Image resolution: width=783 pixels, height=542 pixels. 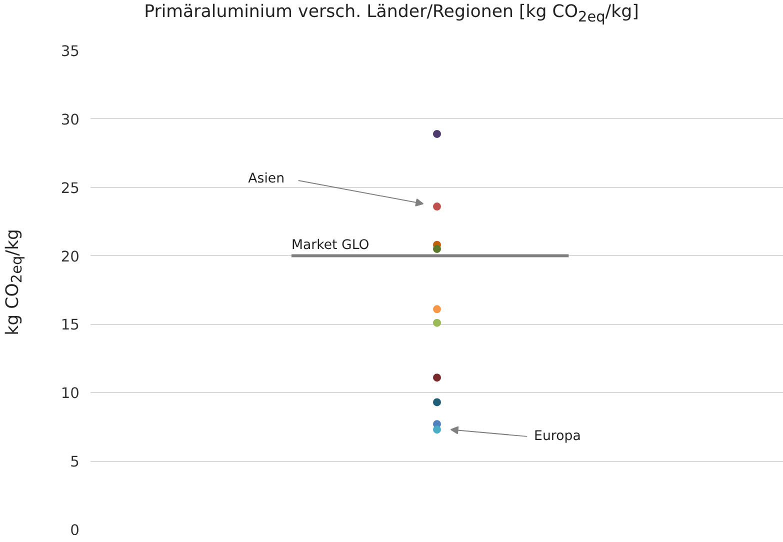 What do you see at coordinates (70, 188) in the screenshot?
I see `y-tick-label: 25` at bounding box center [70, 188].